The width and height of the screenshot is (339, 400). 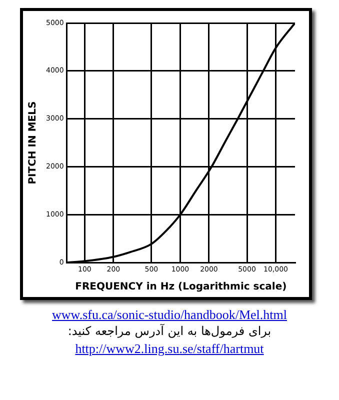 What do you see at coordinates (33, 142) in the screenshot?
I see `y-axis-title: PITCH IN MELS` at bounding box center [33, 142].